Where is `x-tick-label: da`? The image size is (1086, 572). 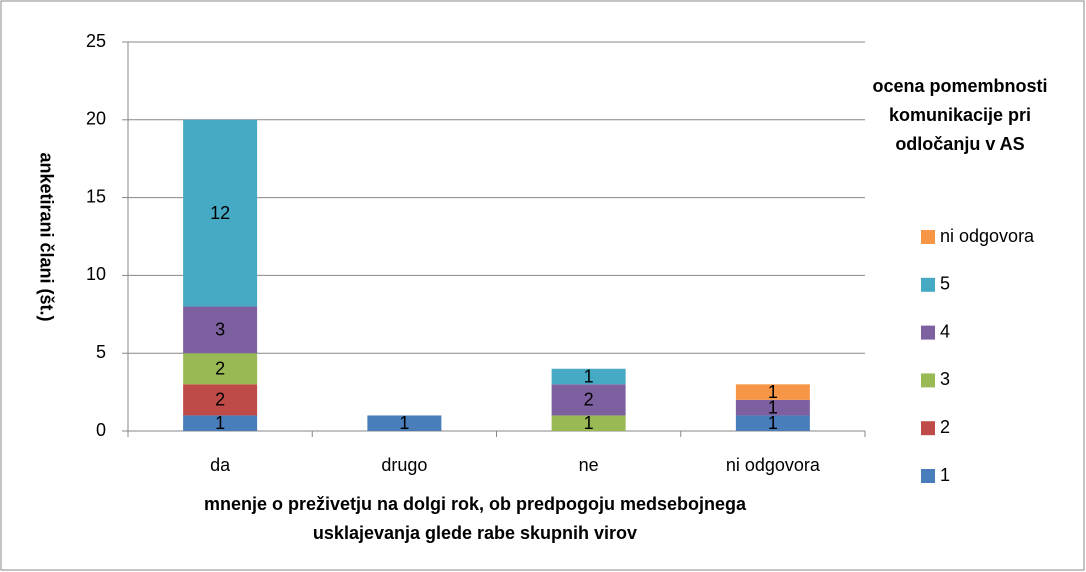 x-tick-label: da is located at coordinates (220, 465).